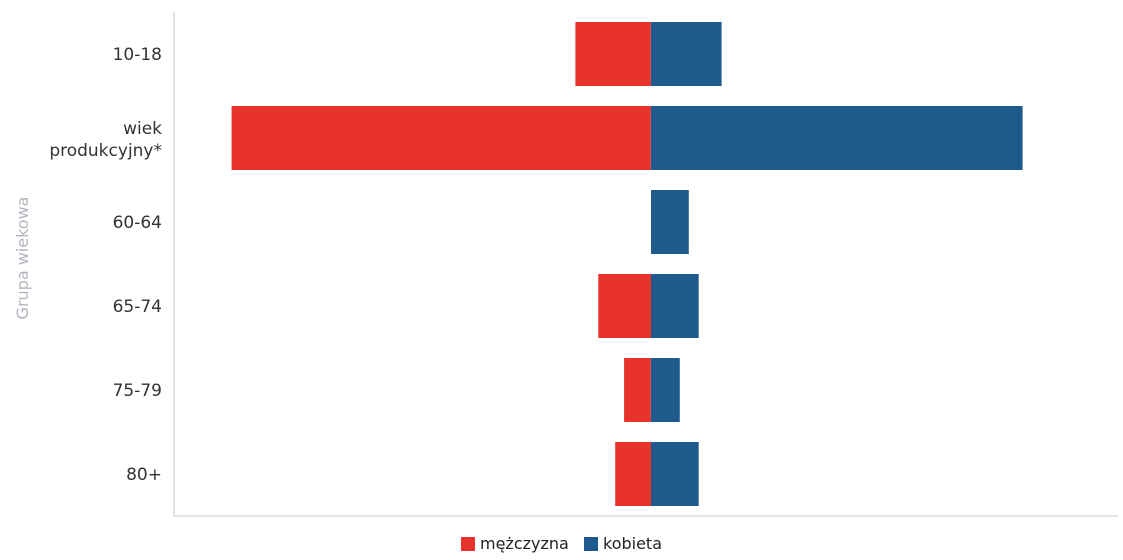  What do you see at coordinates (137, 391) in the screenshot?
I see `y-tick-label: 75-79` at bounding box center [137, 391].